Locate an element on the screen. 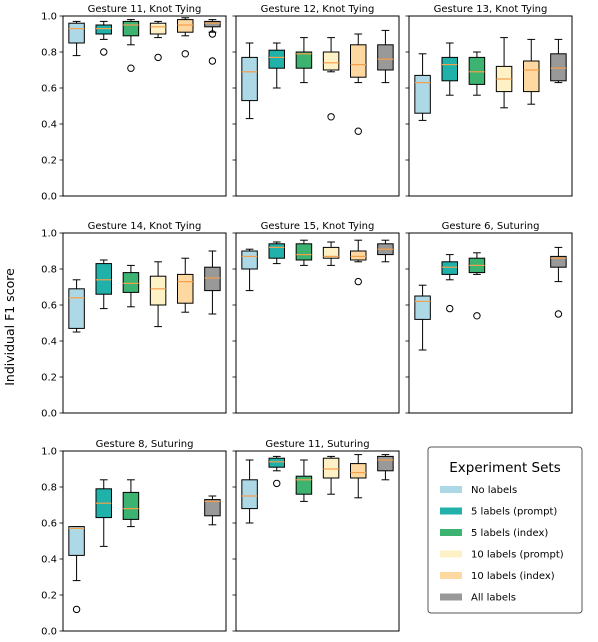  subplot-1: Gesture 11, Knot Tying 0.0 0.2 0.4 0.6 0.8 1.0 is located at coordinates (134, 103).